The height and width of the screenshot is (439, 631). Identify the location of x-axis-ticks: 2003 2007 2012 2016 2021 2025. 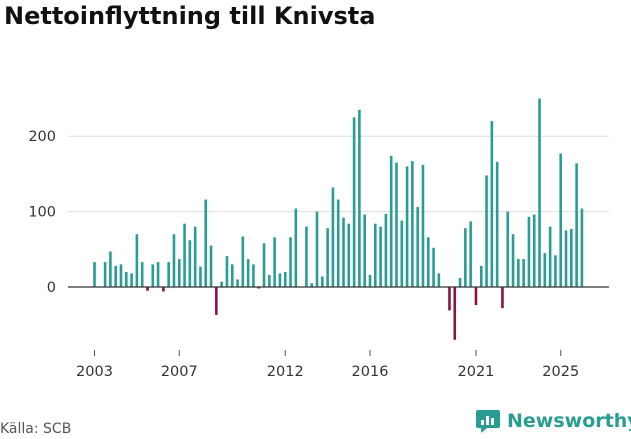
(327, 365).